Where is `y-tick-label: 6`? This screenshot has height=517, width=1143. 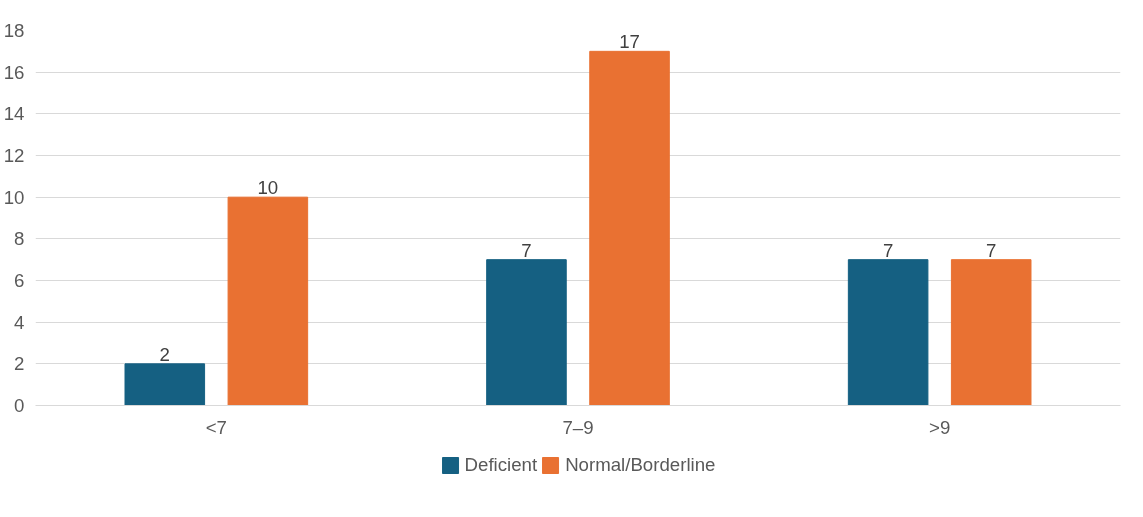 y-tick-label: 6 is located at coordinates (19, 280).